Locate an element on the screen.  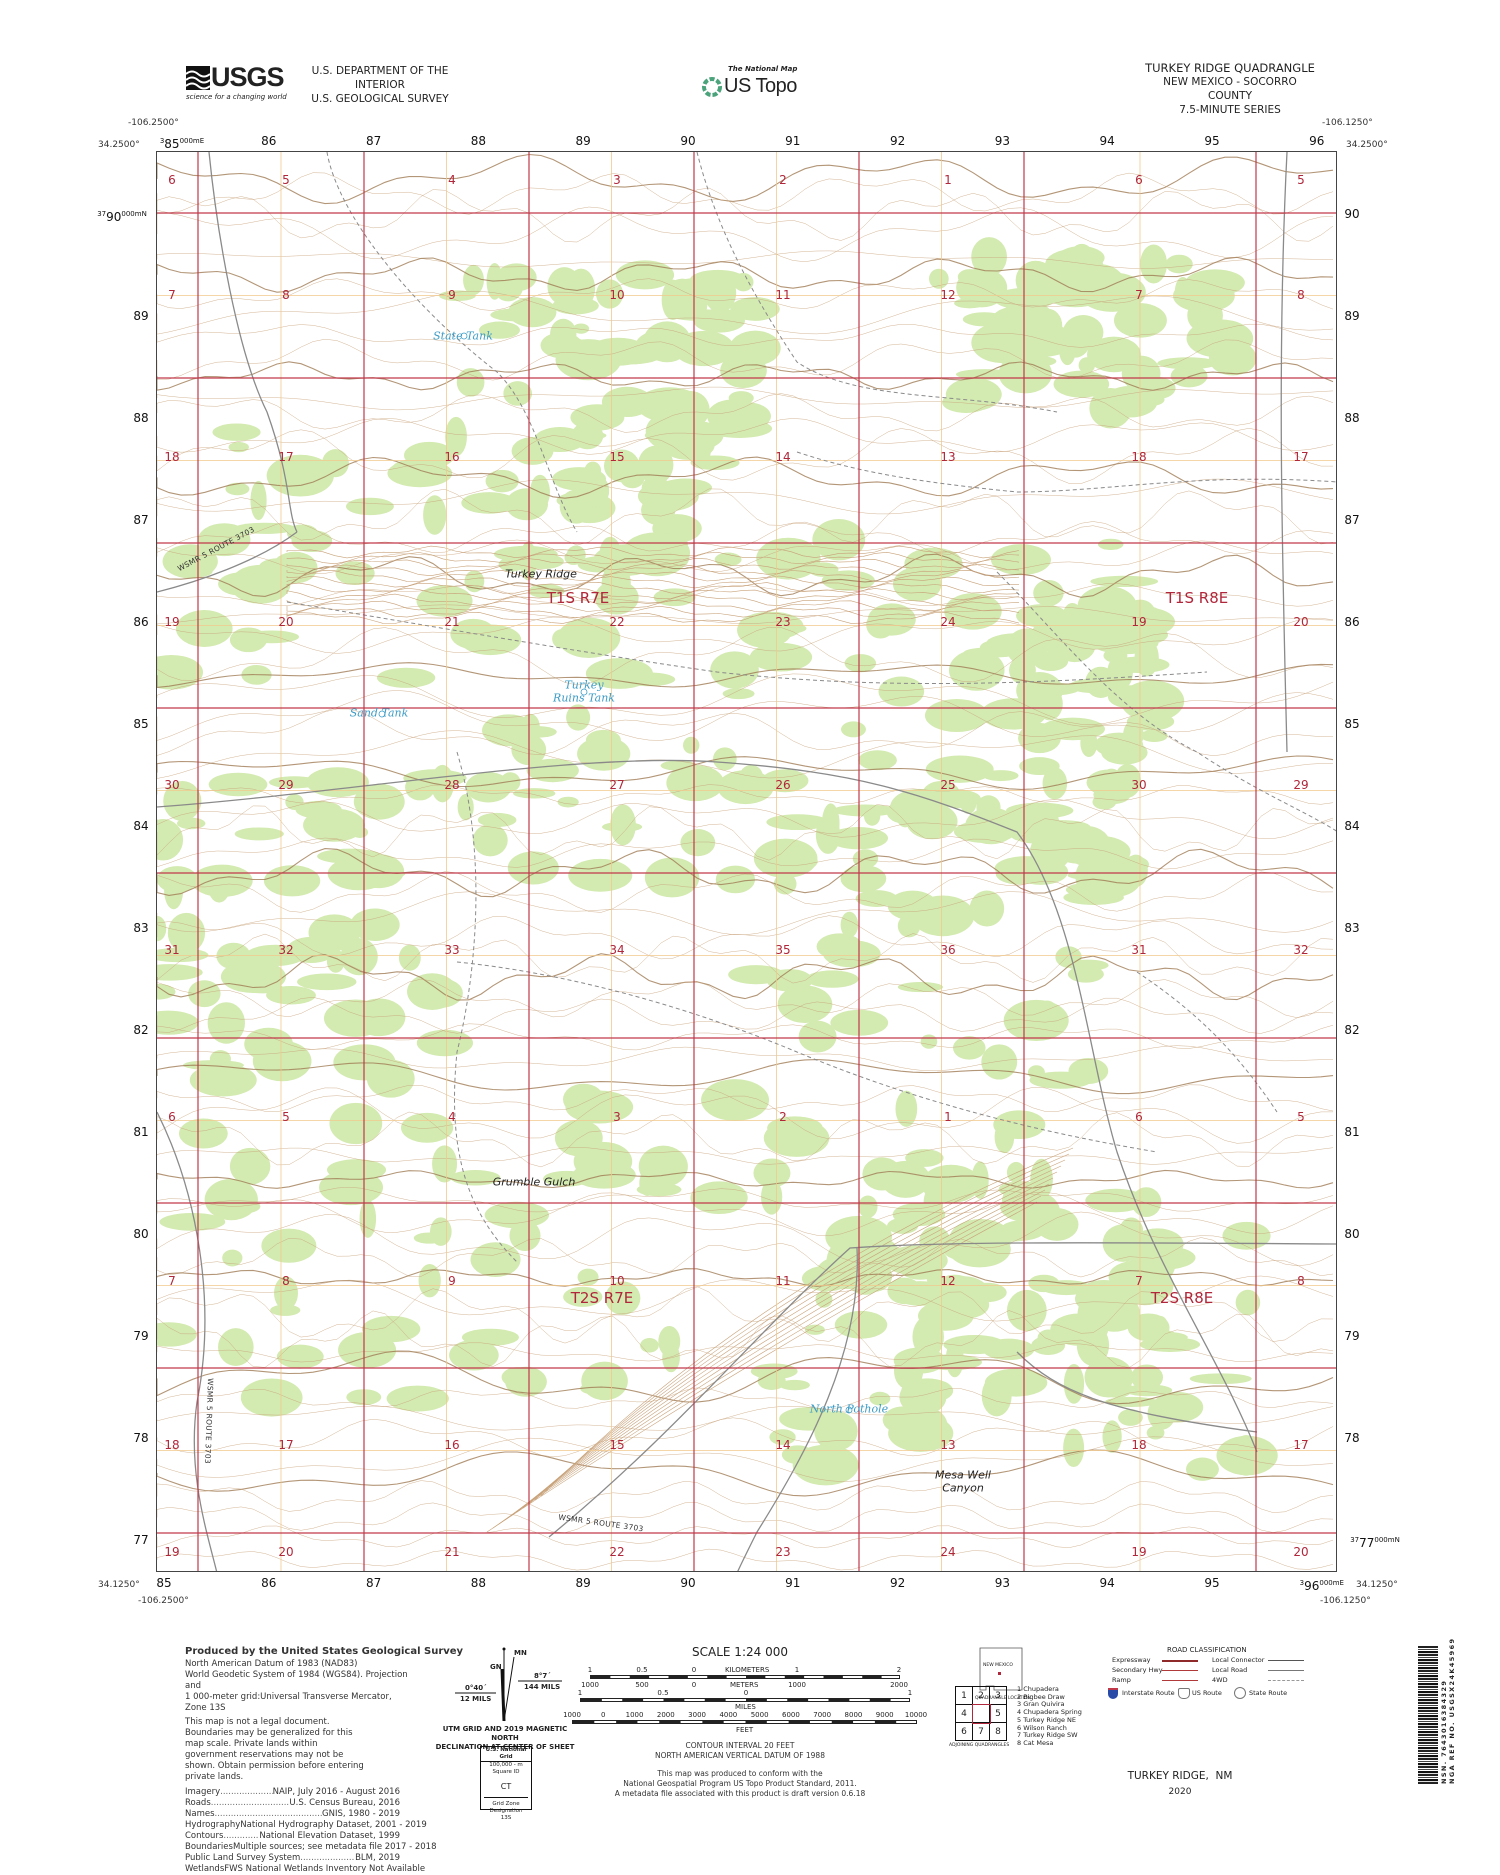
usng-title: U.S. National Grid is located at coordinates (506, 1754).